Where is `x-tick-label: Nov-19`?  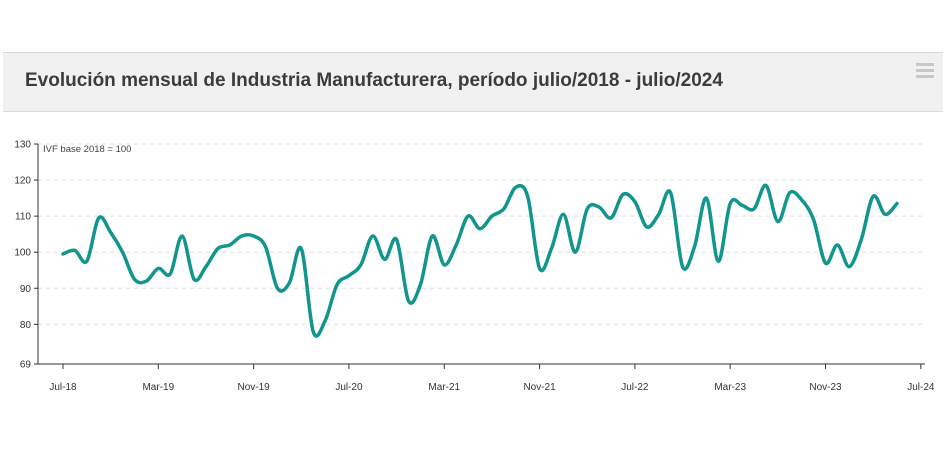
x-tick-label: Nov-19 is located at coordinates (254, 387).